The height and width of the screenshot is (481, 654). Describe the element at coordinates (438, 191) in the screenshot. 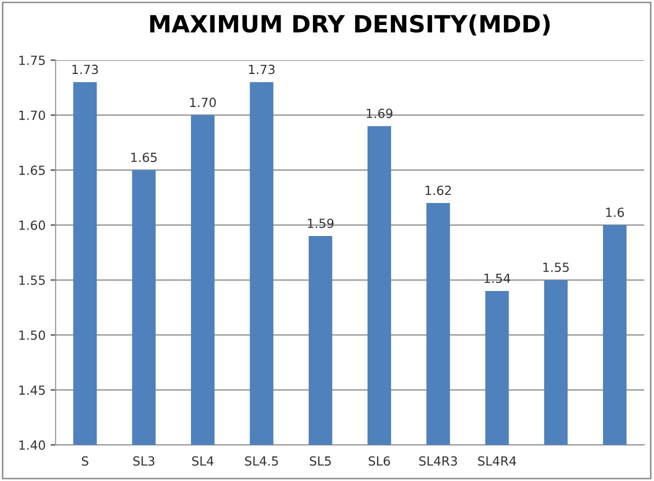

I see `data-label: 1.62` at that location.